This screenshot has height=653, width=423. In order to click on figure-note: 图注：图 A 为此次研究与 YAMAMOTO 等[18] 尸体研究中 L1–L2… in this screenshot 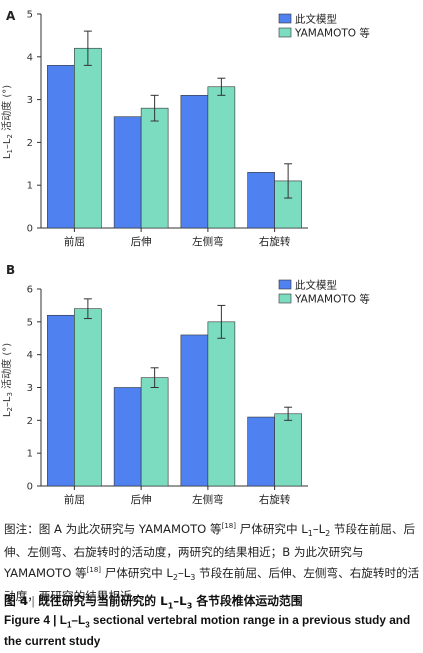, I will do `click(212, 562)`.